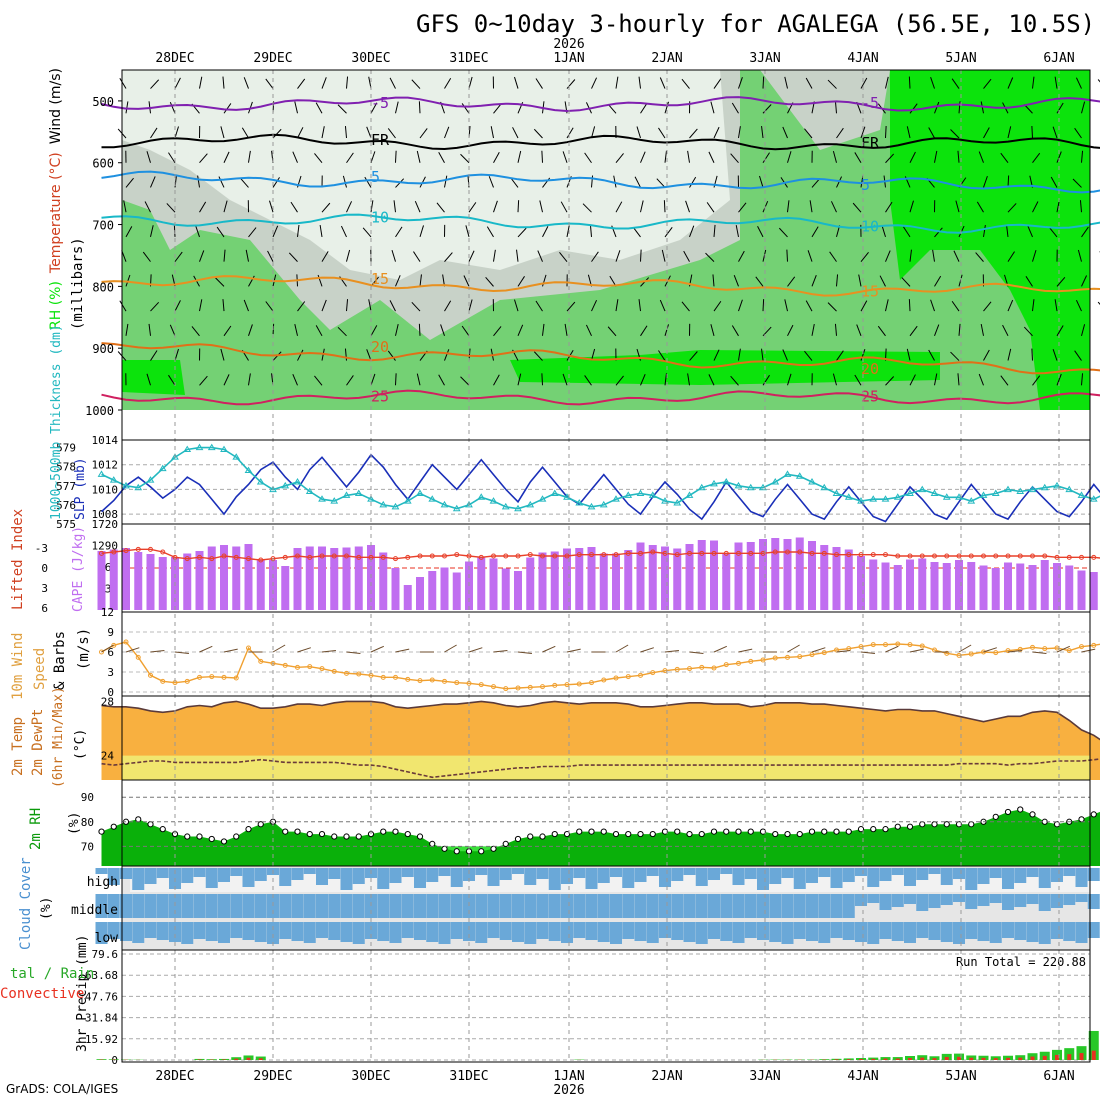 The height and width of the screenshot is (1100, 1100). What do you see at coordinates (44, 588) in the screenshot?
I see `li-tick-label: 3` at bounding box center [44, 588].